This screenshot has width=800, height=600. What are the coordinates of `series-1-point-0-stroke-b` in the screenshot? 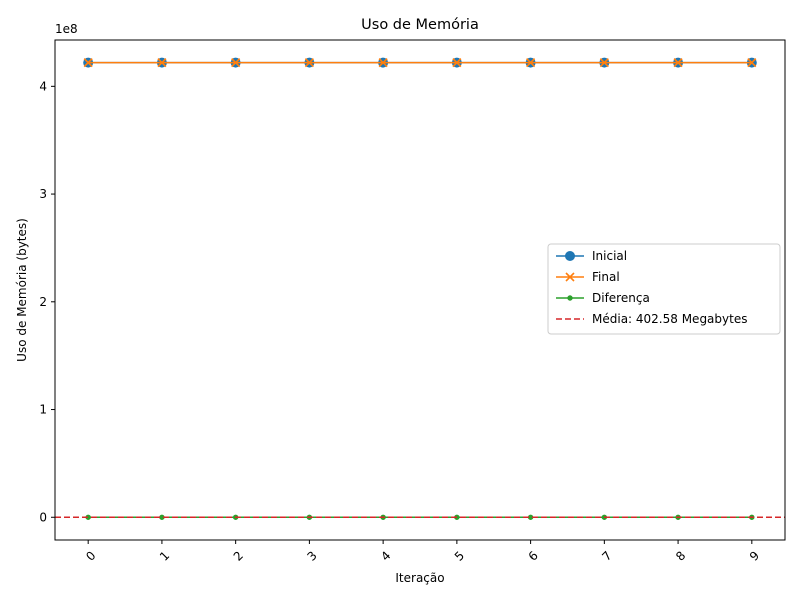 It's located at (88, 63).